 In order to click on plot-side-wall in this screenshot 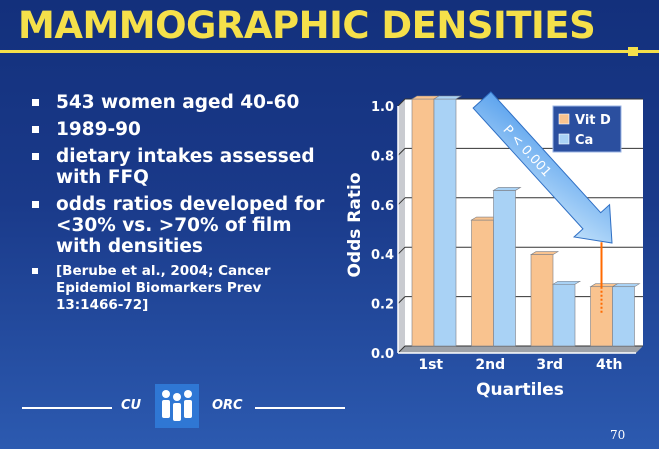, I will do `click(401, 226)`.